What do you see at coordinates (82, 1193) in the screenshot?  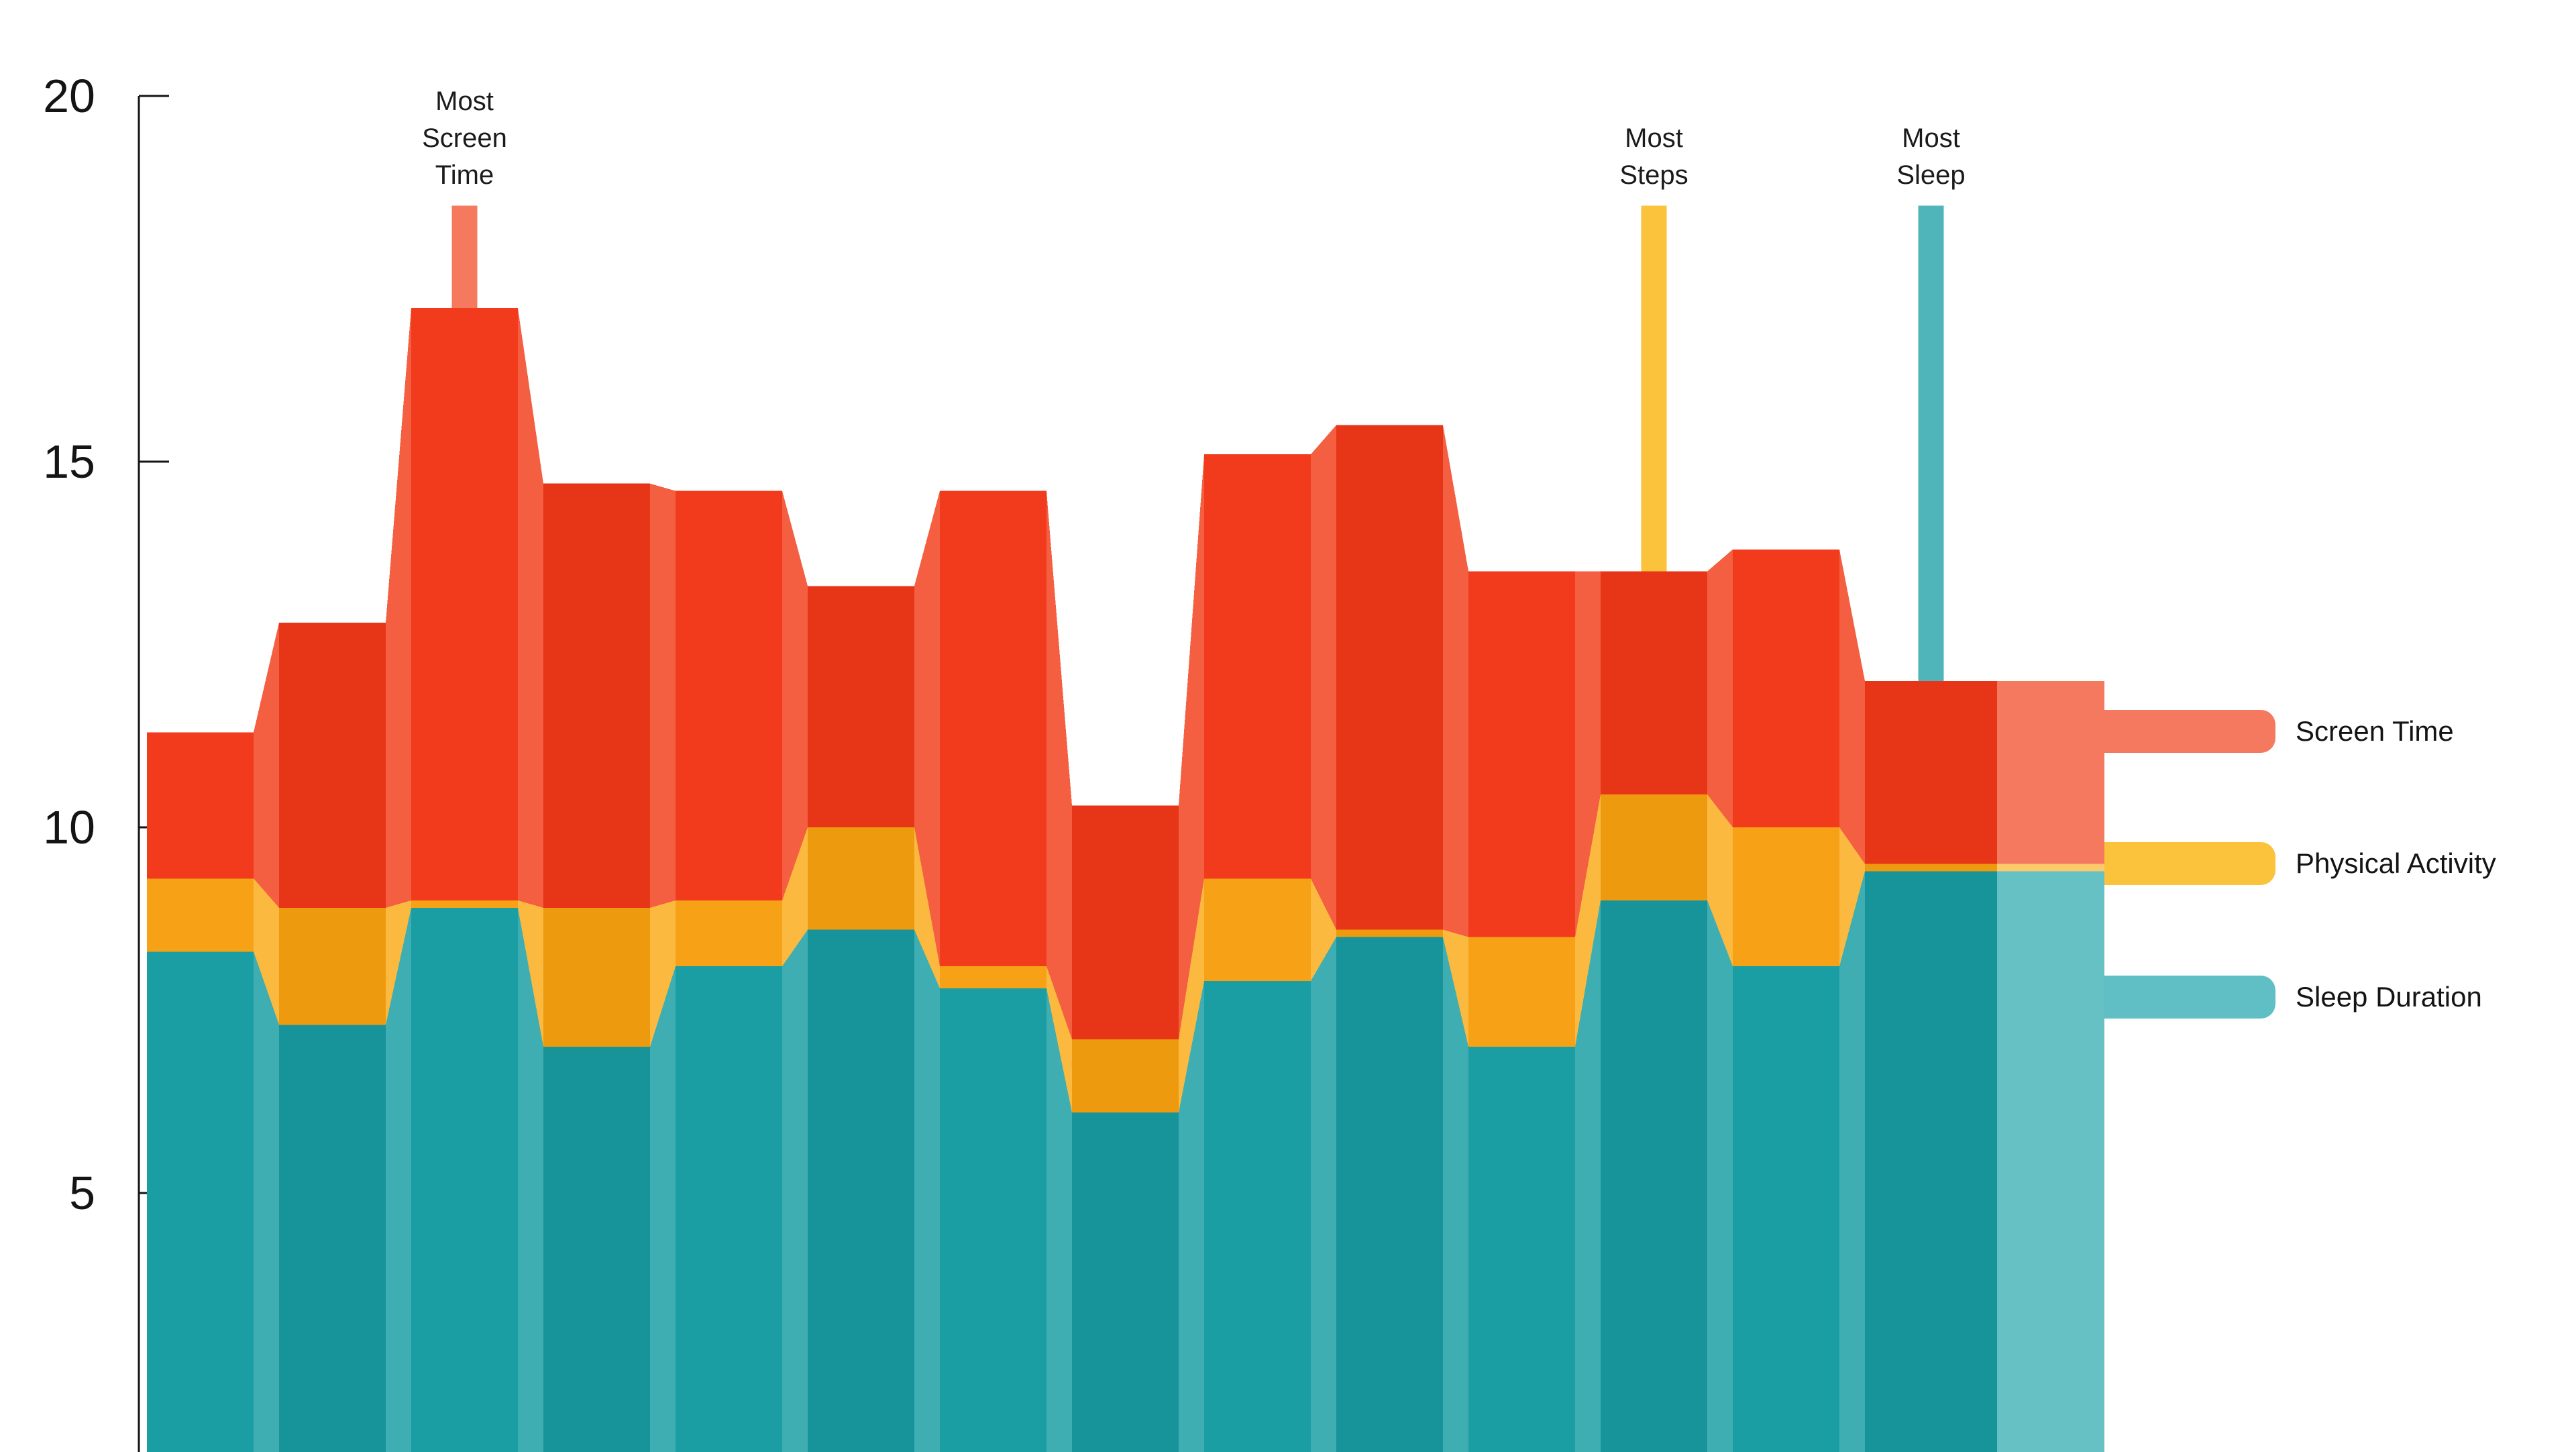 I see `y-axis-tick-label: 5` at bounding box center [82, 1193].